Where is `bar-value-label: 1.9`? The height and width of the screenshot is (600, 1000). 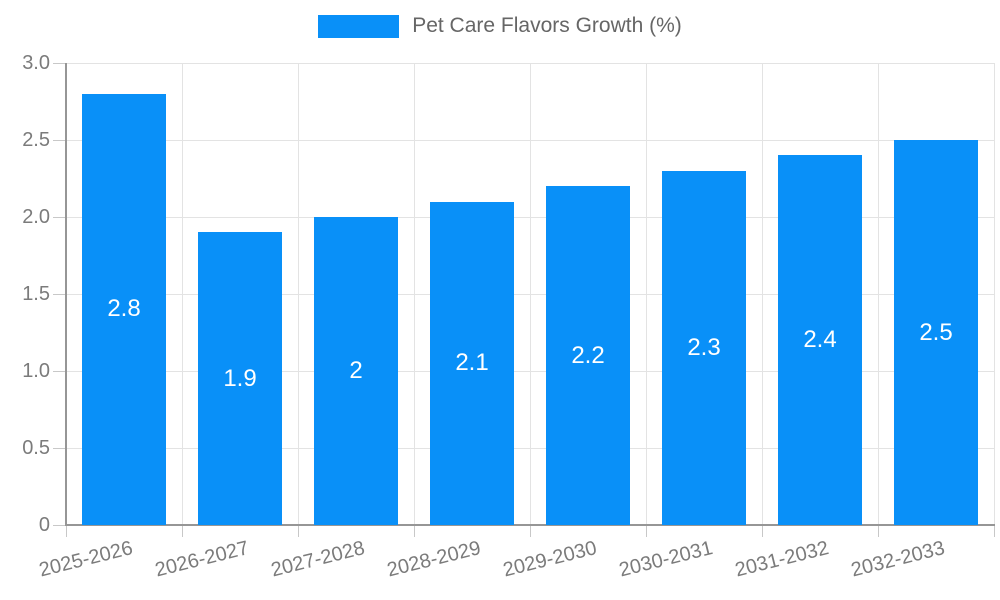 bar-value-label: 1.9 is located at coordinates (240, 378).